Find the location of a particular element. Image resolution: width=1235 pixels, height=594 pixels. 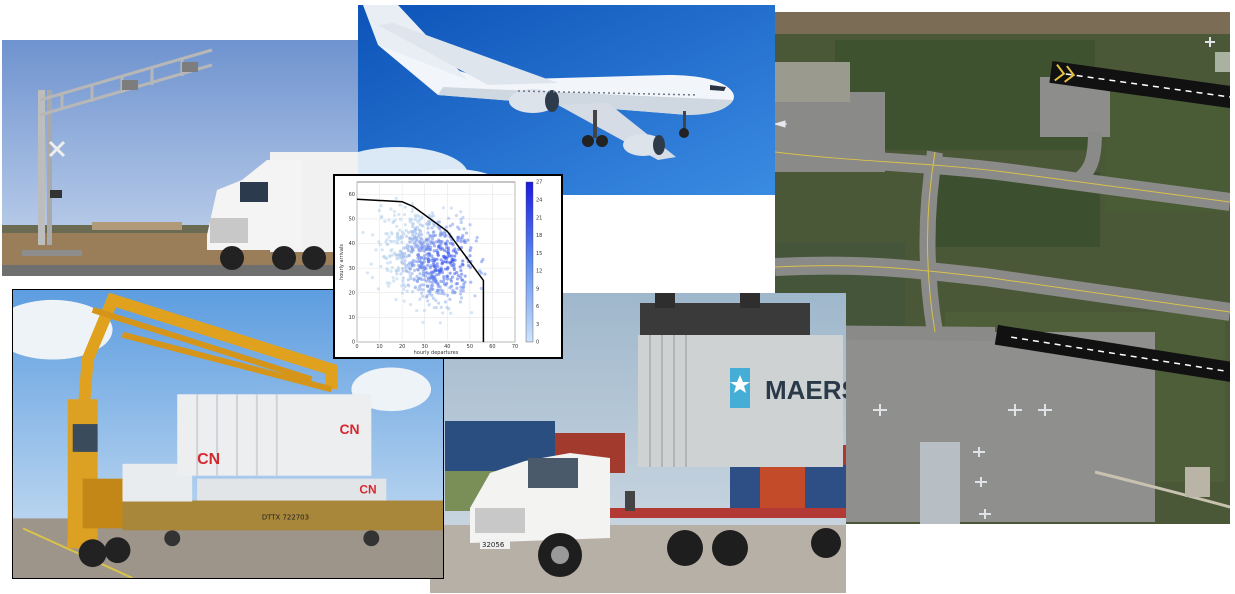

y-axis-label: hourly arrivals is located at coordinates (342, 262).